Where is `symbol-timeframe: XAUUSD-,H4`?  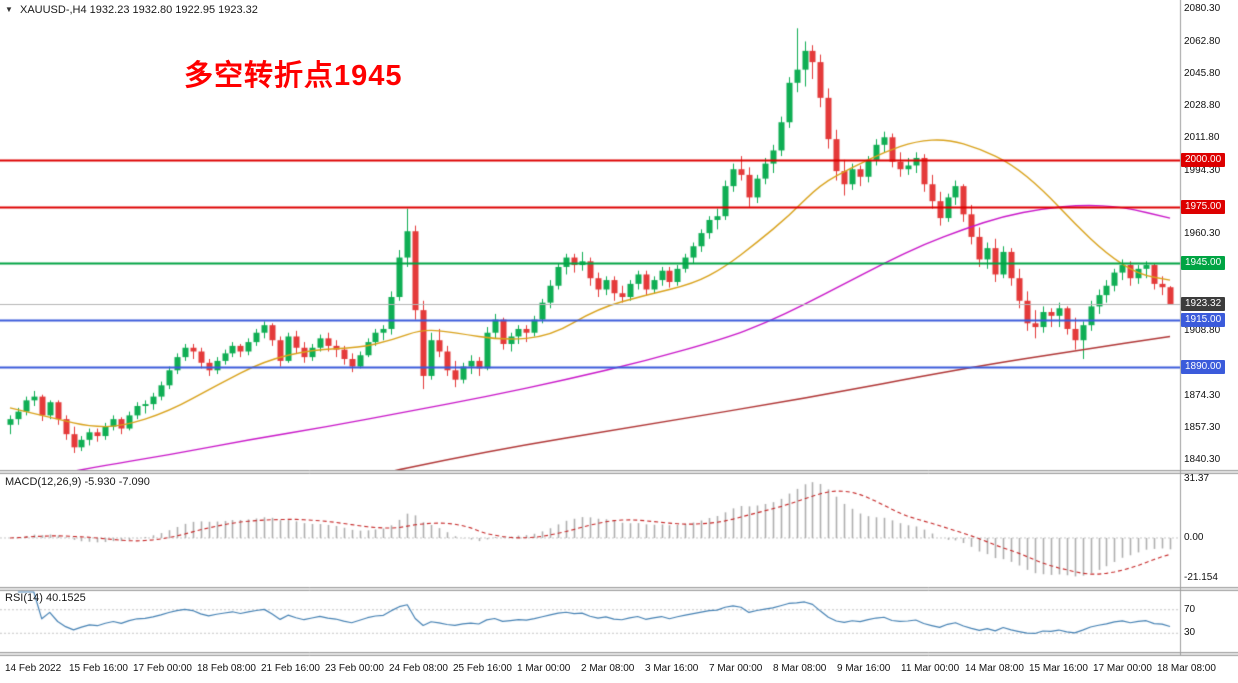
symbol-timeframe: XAUUSD-,H4 is located at coordinates (53, 10).